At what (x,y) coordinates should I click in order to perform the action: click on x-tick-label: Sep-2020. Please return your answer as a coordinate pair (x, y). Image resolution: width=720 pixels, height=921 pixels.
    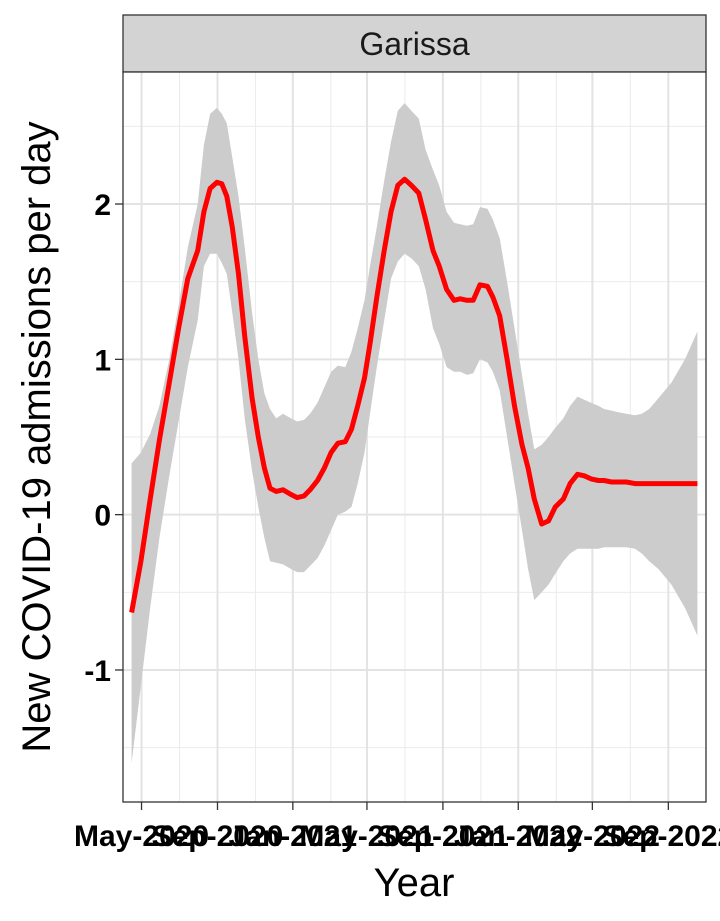
    Looking at the image, I should click on (218, 836).